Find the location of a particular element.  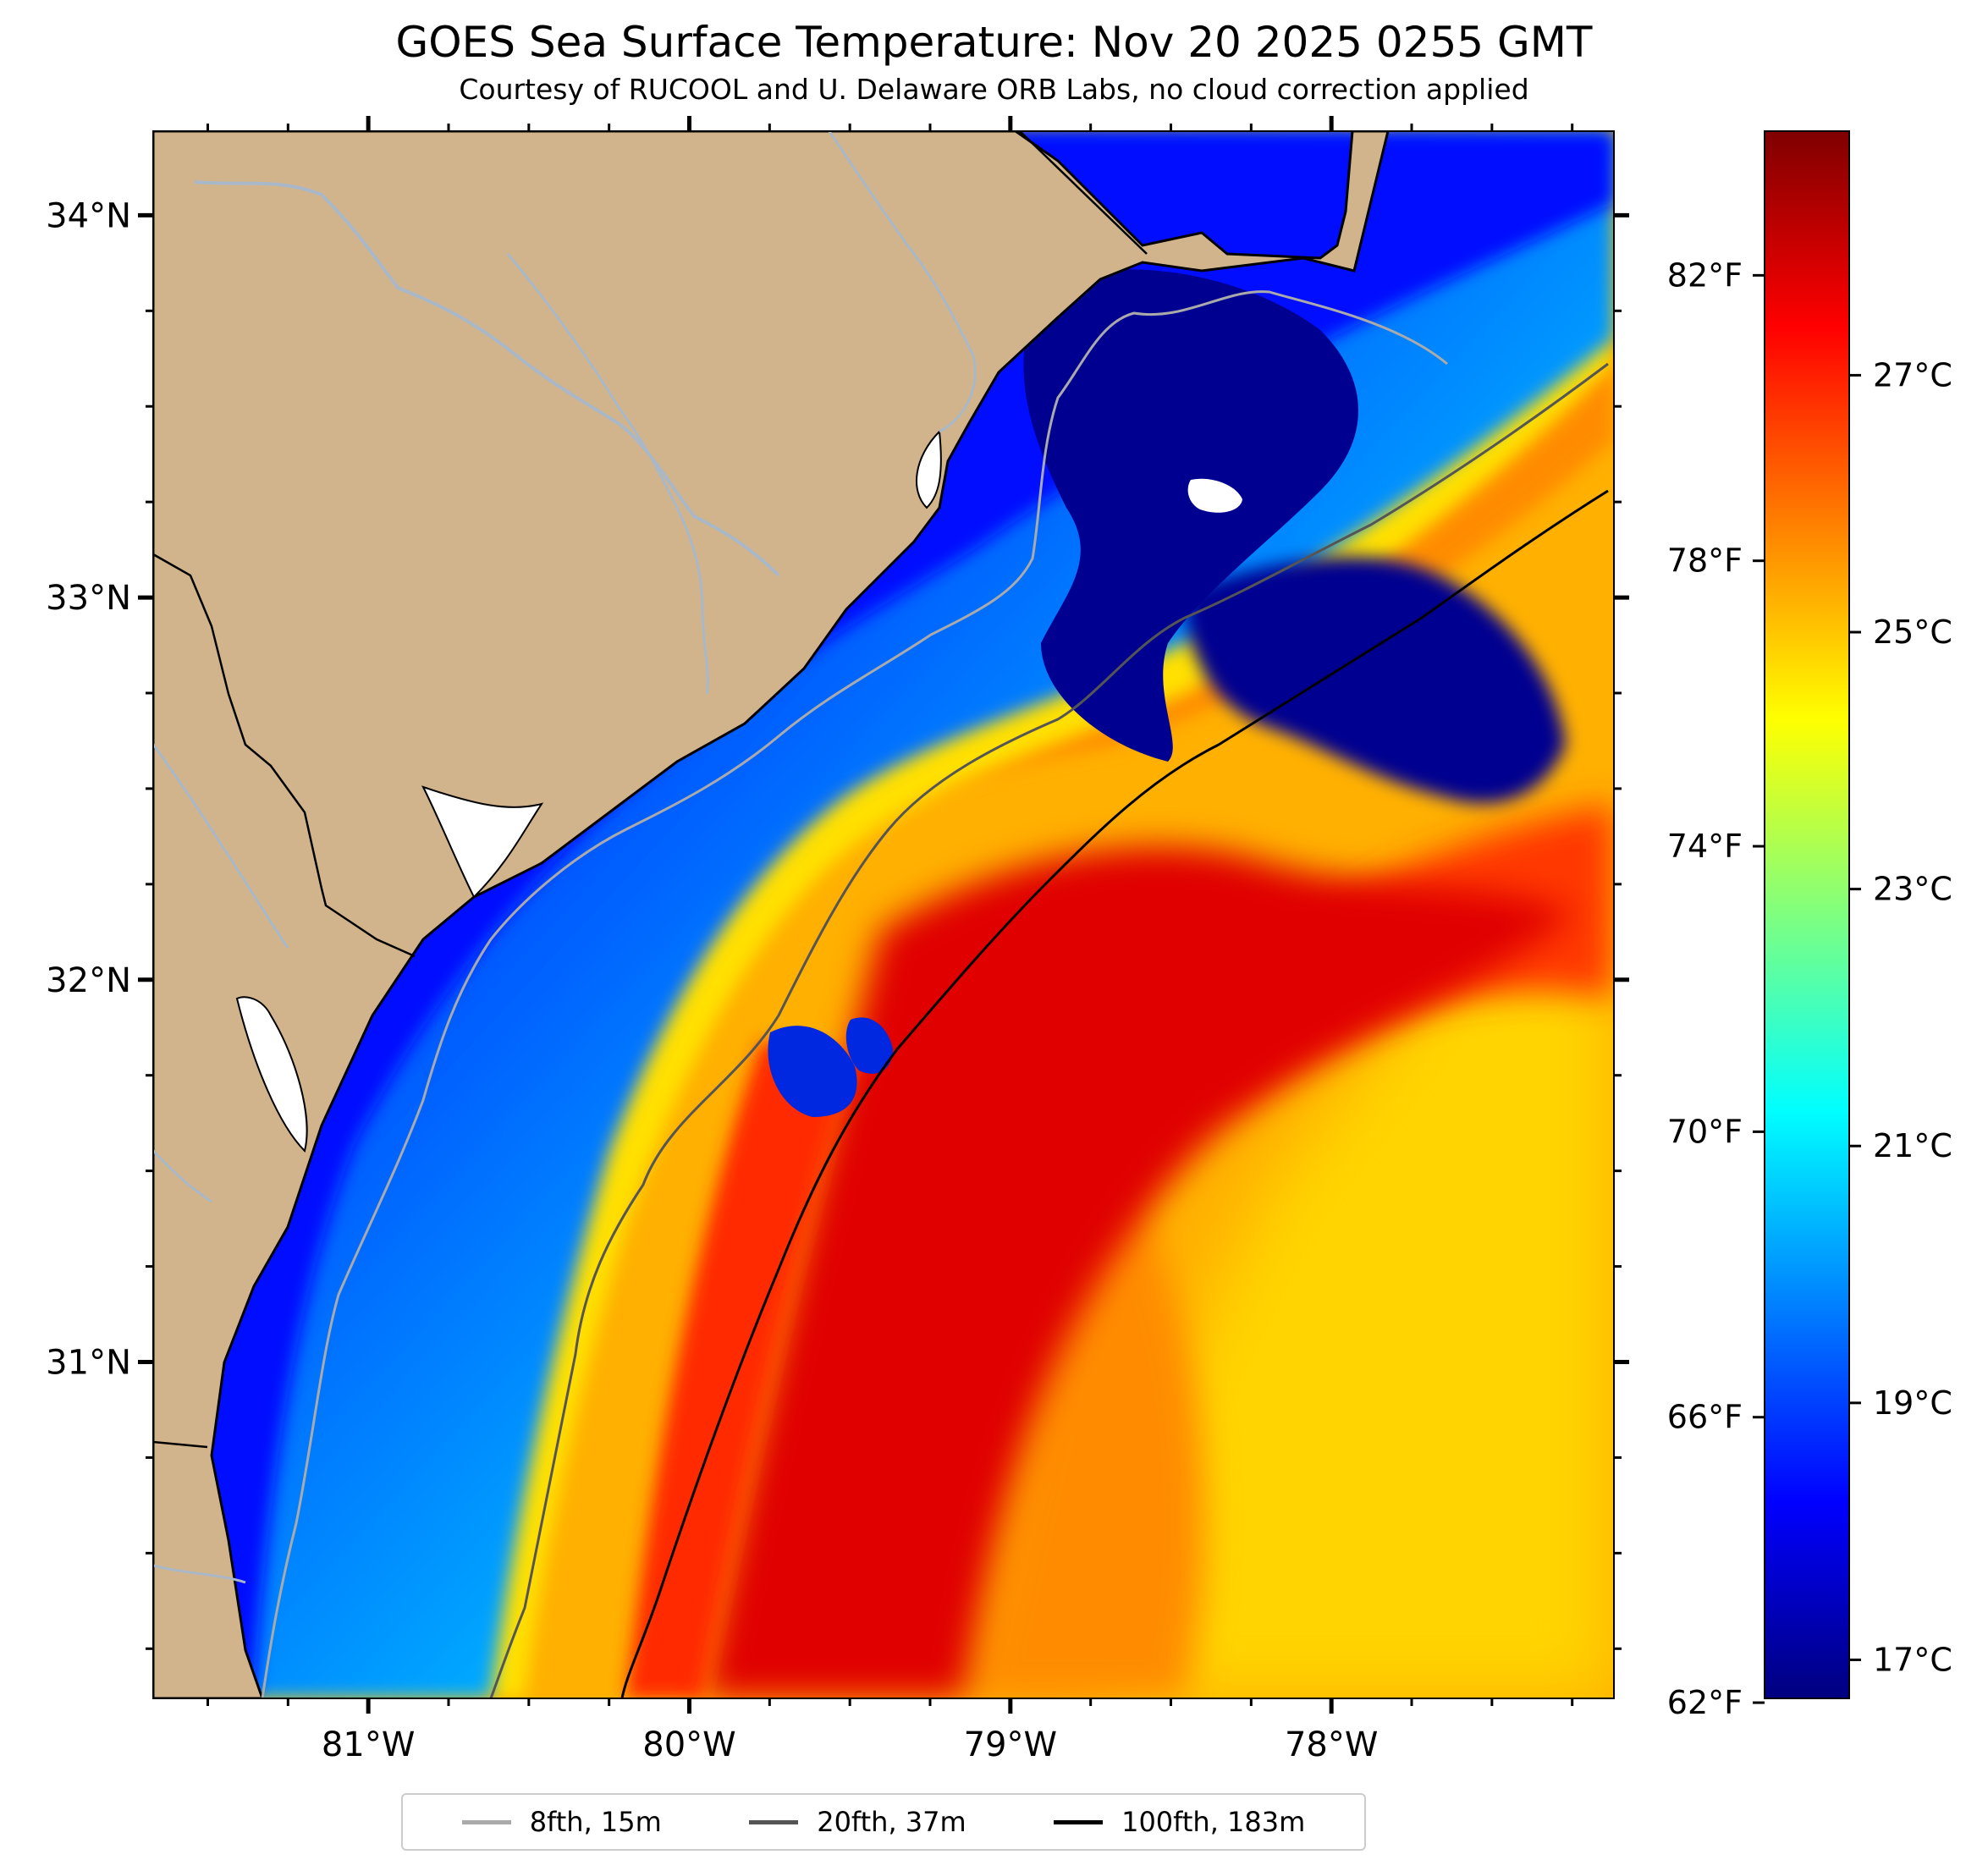

colorbar-fahrenheit-label: 74°F is located at coordinates (1705, 846).